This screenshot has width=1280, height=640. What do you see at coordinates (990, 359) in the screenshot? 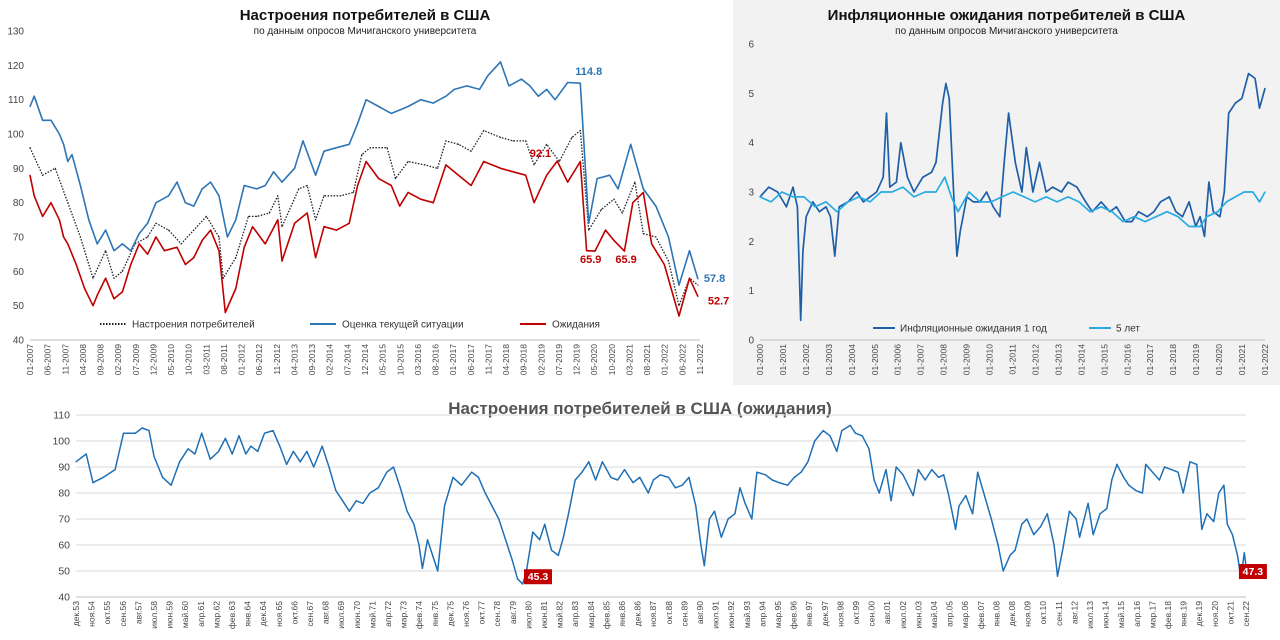
I see `x-tick-label: 01-2010` at bounding box center [990, 359].